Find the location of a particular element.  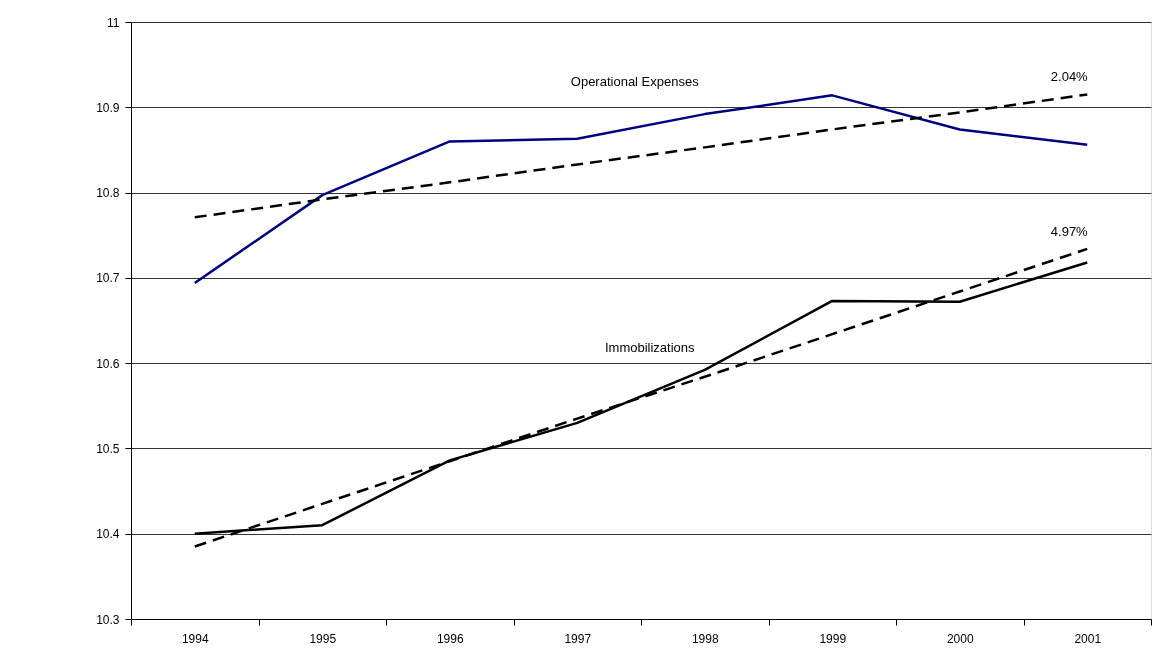

series-label: Operational Expenses is located at coordinates (635, 82).